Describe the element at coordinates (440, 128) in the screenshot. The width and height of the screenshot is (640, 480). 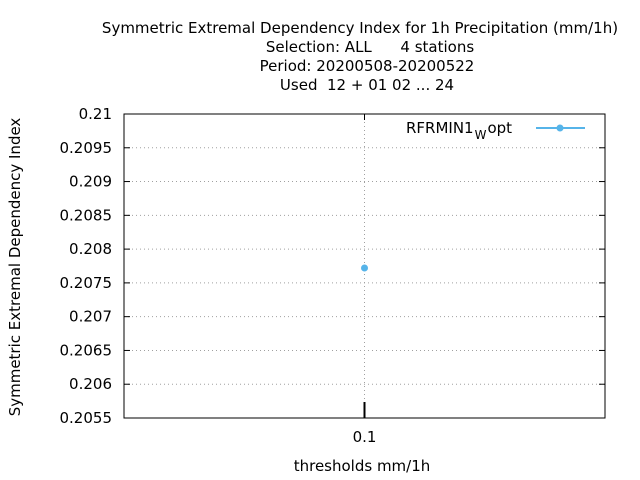
I see `legend-entry-name: RFRMIN1` at that location.